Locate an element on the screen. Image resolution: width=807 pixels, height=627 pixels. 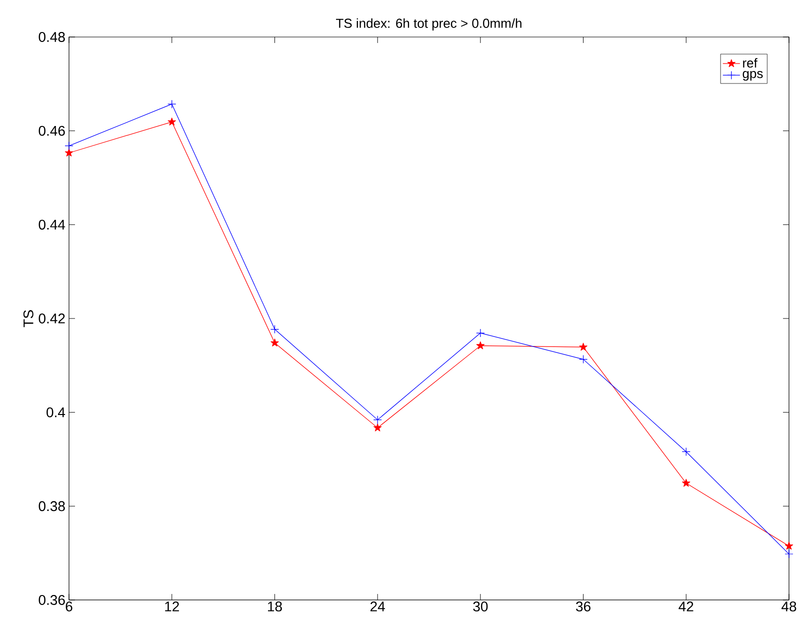
x-tick-label: 12 is located at coordinates (172, 607).